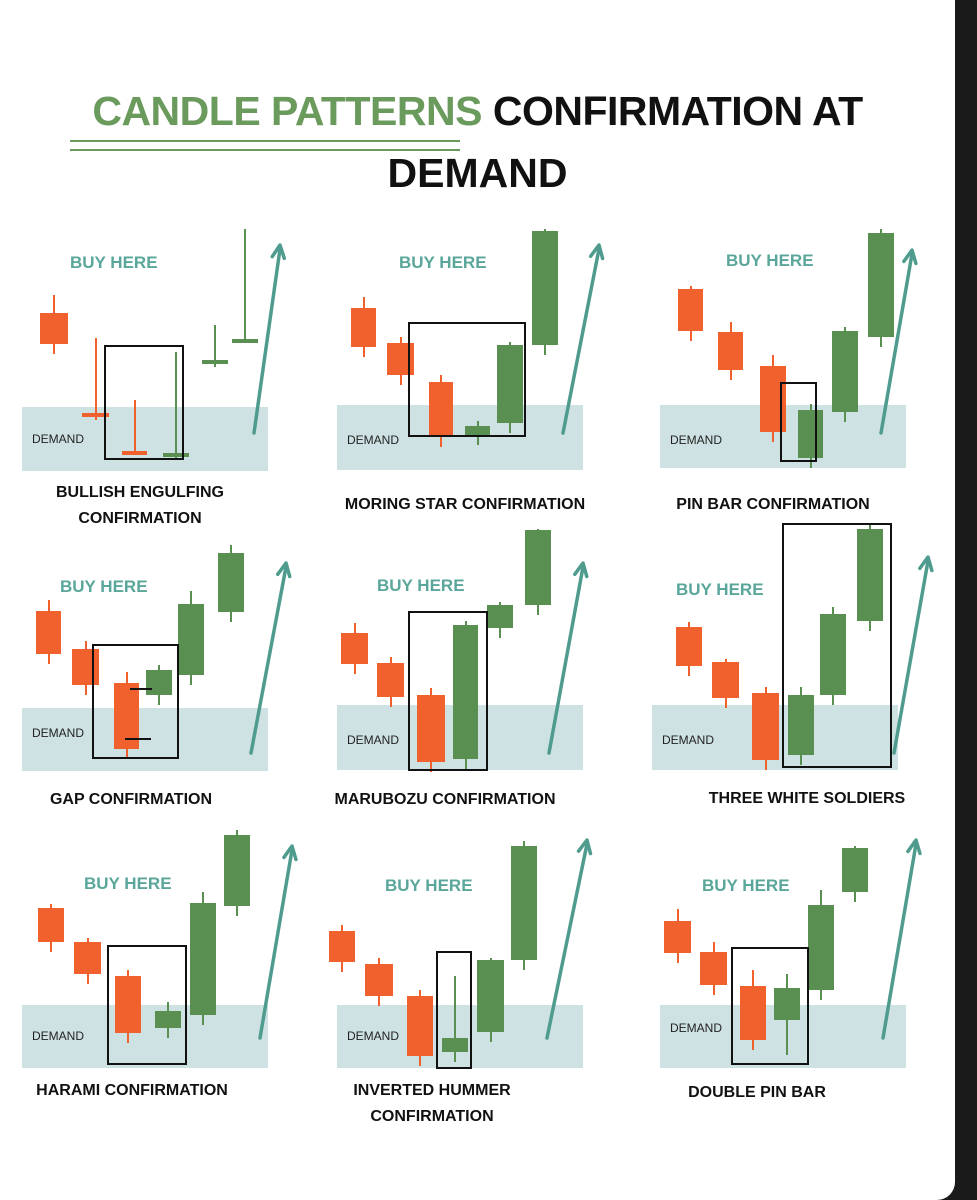 The image size is (977, 1200). I want to click on pattern-panel-pin-bar: DEMAND BUY HERE PIN BAR CONFIRMATION, so click(800, 380).